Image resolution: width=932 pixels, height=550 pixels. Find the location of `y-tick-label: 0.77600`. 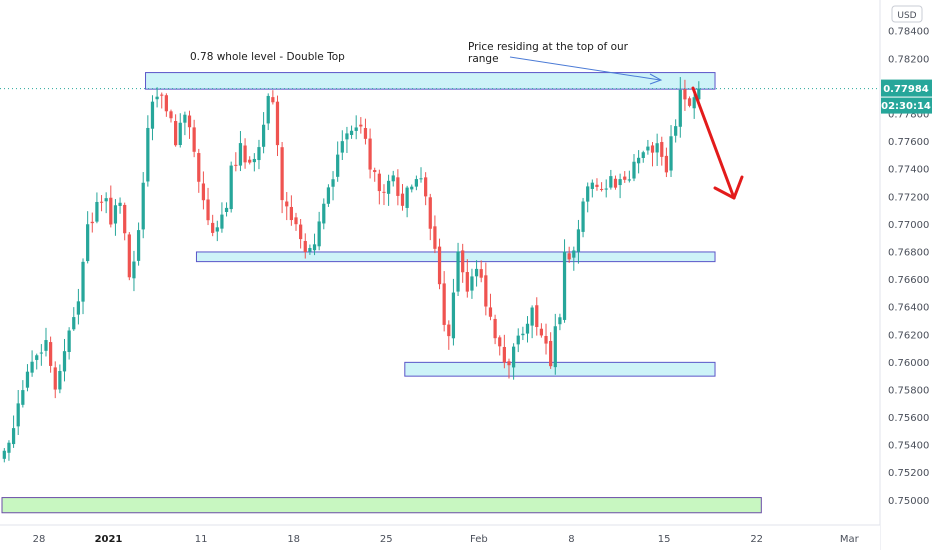

y-tick-label: 0.77600 is located at coordinates (908, 142).